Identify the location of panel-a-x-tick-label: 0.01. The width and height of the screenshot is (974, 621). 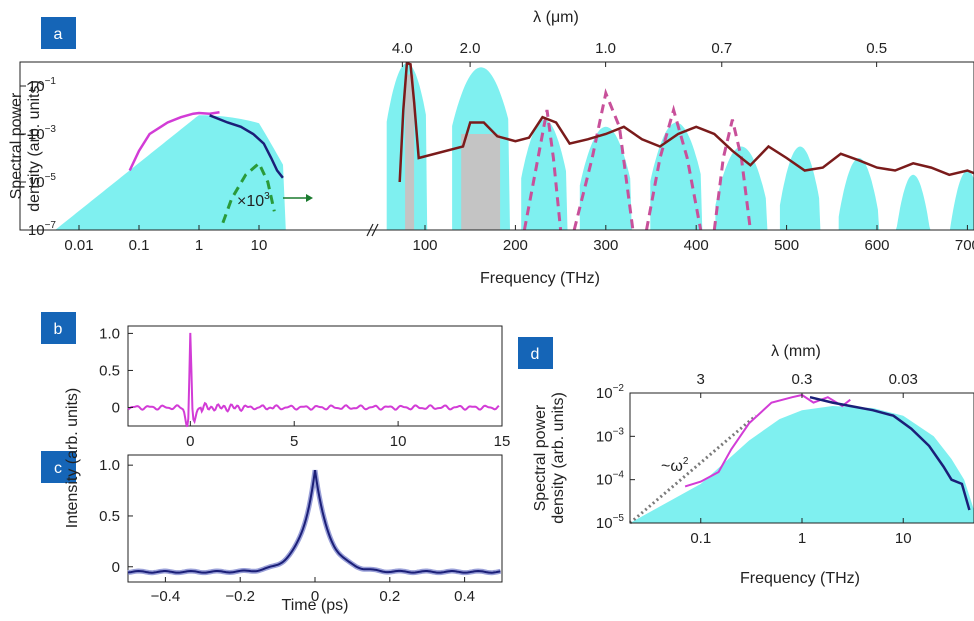
(78, 245).